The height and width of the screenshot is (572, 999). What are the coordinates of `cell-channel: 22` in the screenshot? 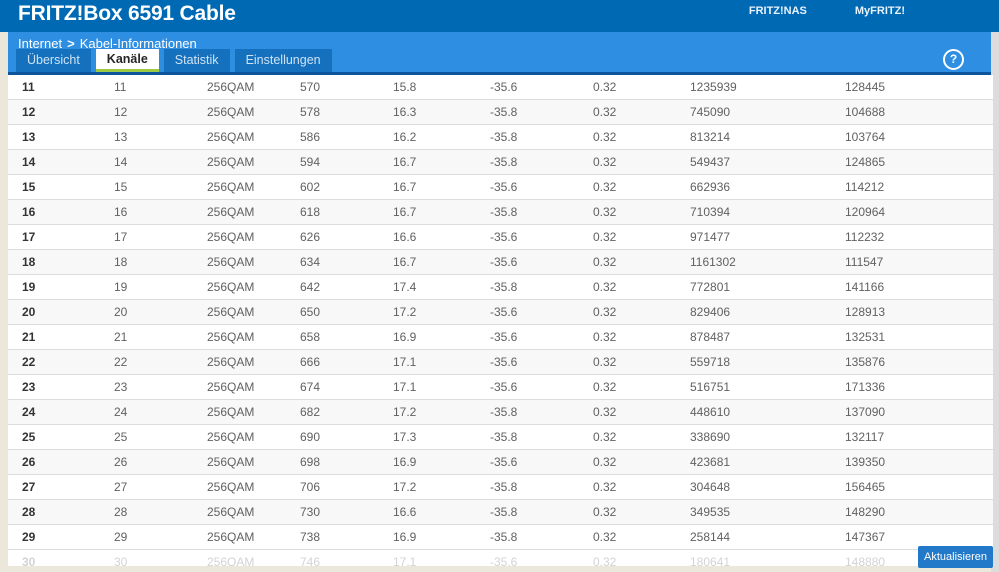 It's located at (54, 362).